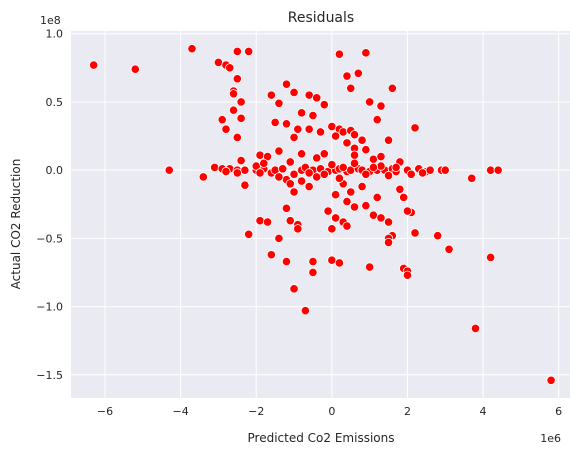 This screenshot has width=572, height=453. Describe the element at coordinates (321, 438) in the screenshot. I see `x-axis-label: Predicted Co2 Emissions` at that location.